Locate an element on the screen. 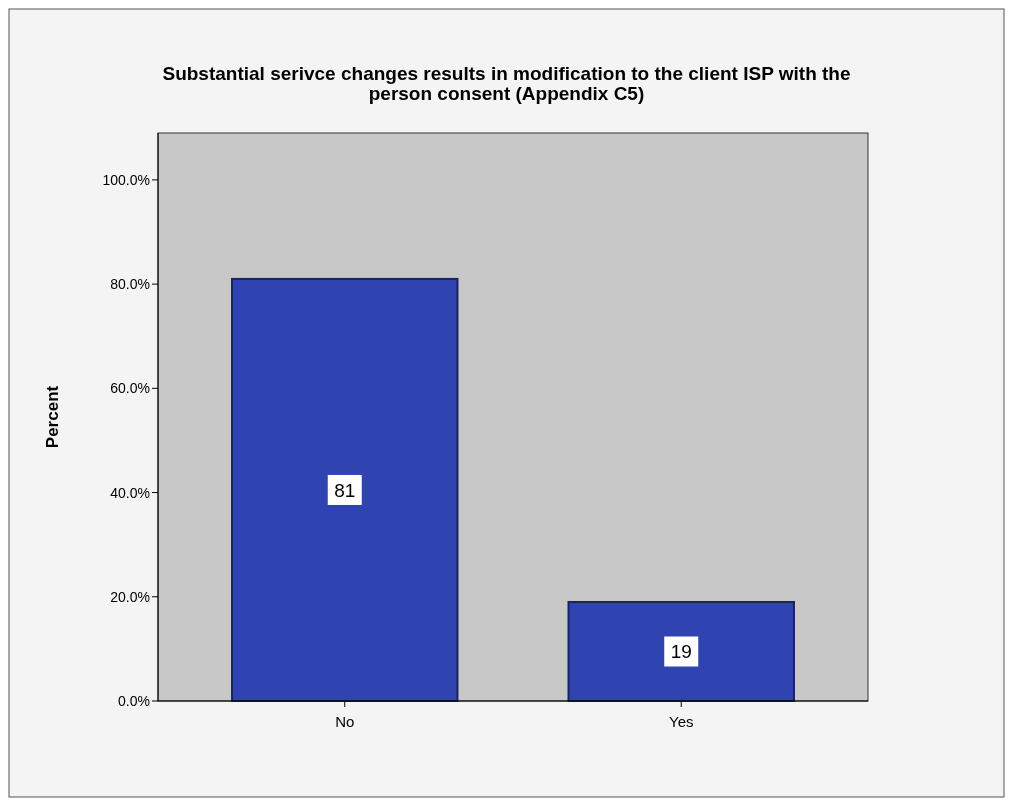 This screenshot has height=806, width=1013. y-axis-title: Percent is located at coordinates (52, 417).